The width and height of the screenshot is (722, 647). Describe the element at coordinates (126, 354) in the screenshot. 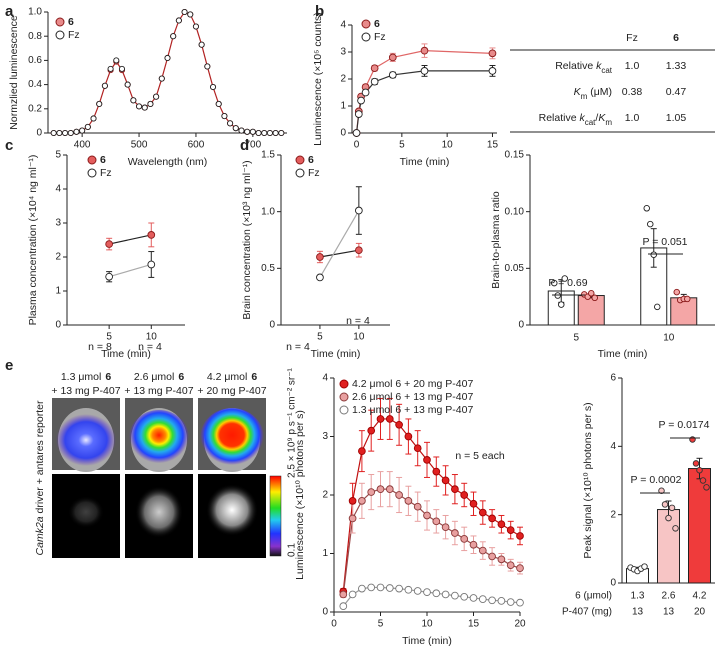

I see `x-axis-label: Time (min)` at that location.